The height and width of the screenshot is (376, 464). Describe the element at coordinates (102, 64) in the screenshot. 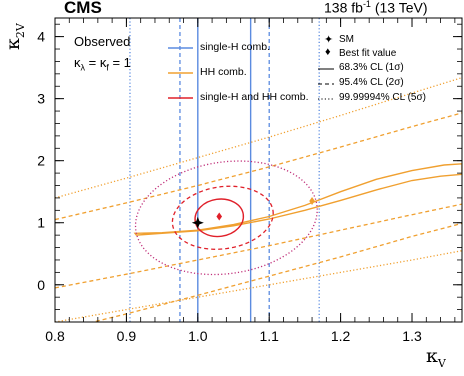

I see `condition-label: κλ = κf = 1` at that location.